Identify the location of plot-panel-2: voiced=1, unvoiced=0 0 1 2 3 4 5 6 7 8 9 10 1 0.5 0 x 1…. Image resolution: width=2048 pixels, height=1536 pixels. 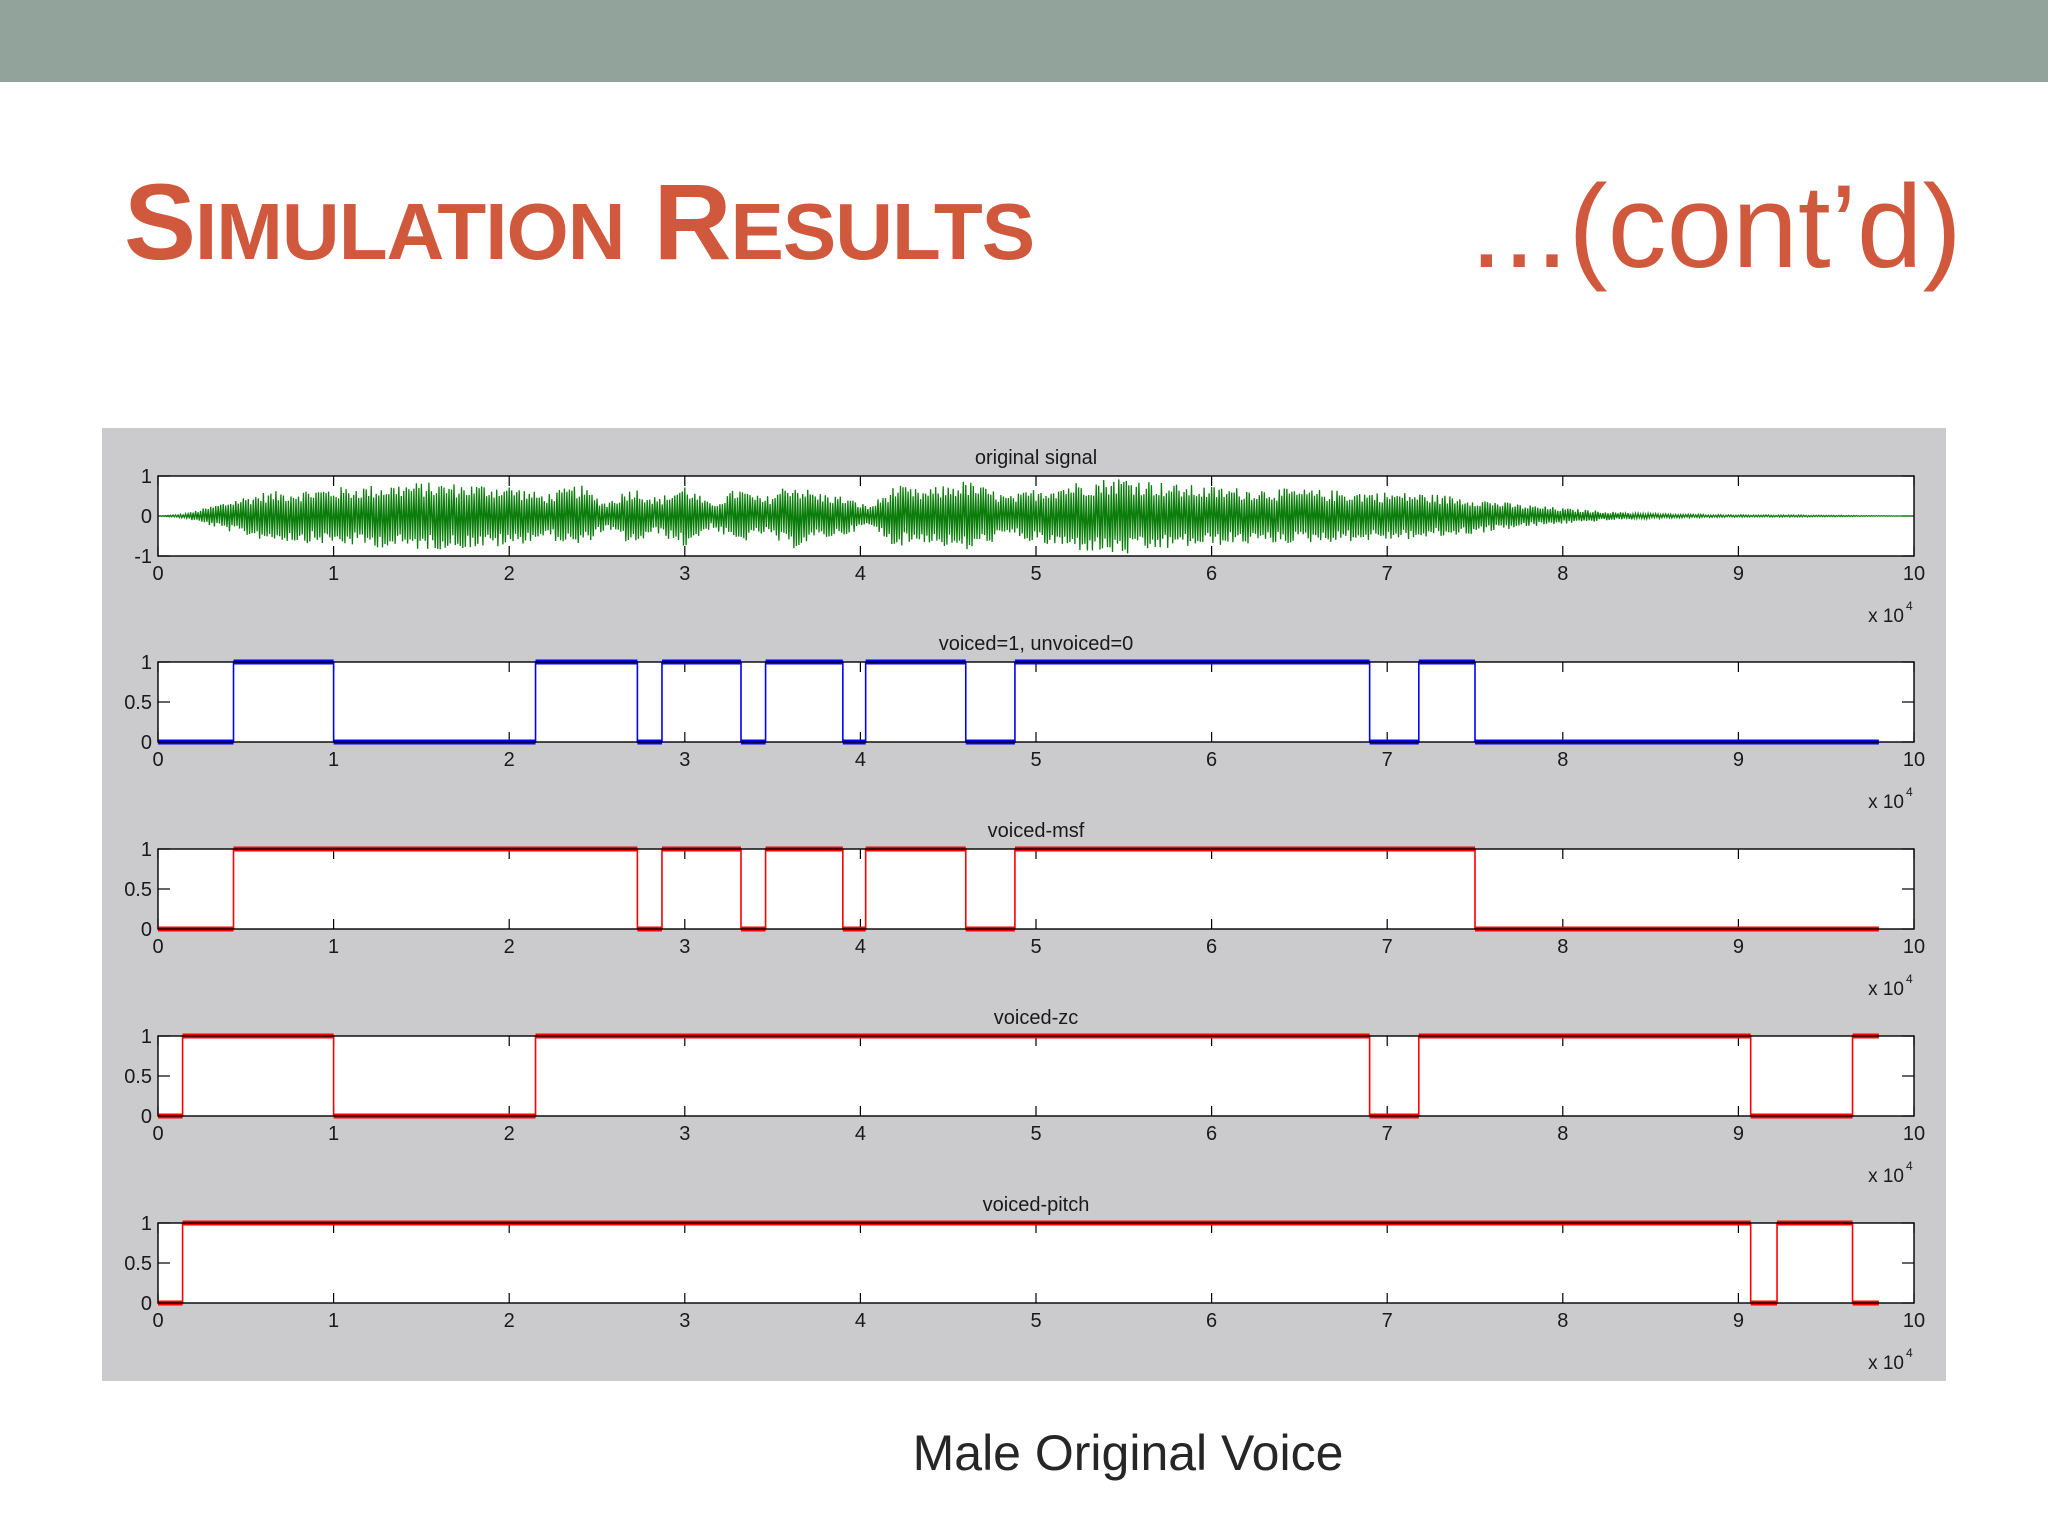
(1024, 723).